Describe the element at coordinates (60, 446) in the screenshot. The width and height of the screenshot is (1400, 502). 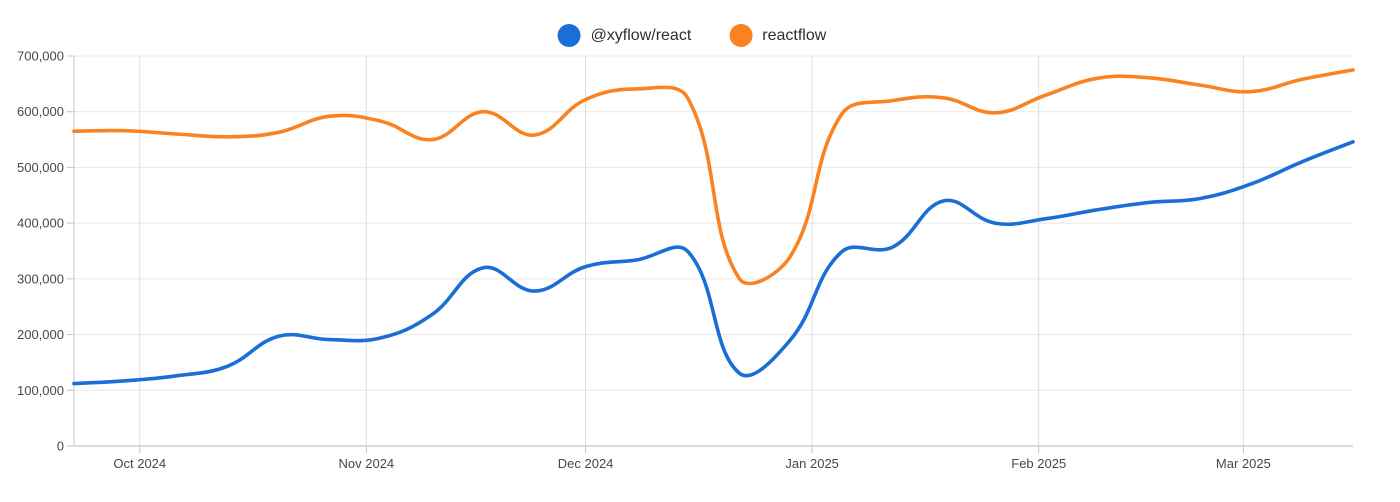
I see `y-tick-label: 0` at that location.